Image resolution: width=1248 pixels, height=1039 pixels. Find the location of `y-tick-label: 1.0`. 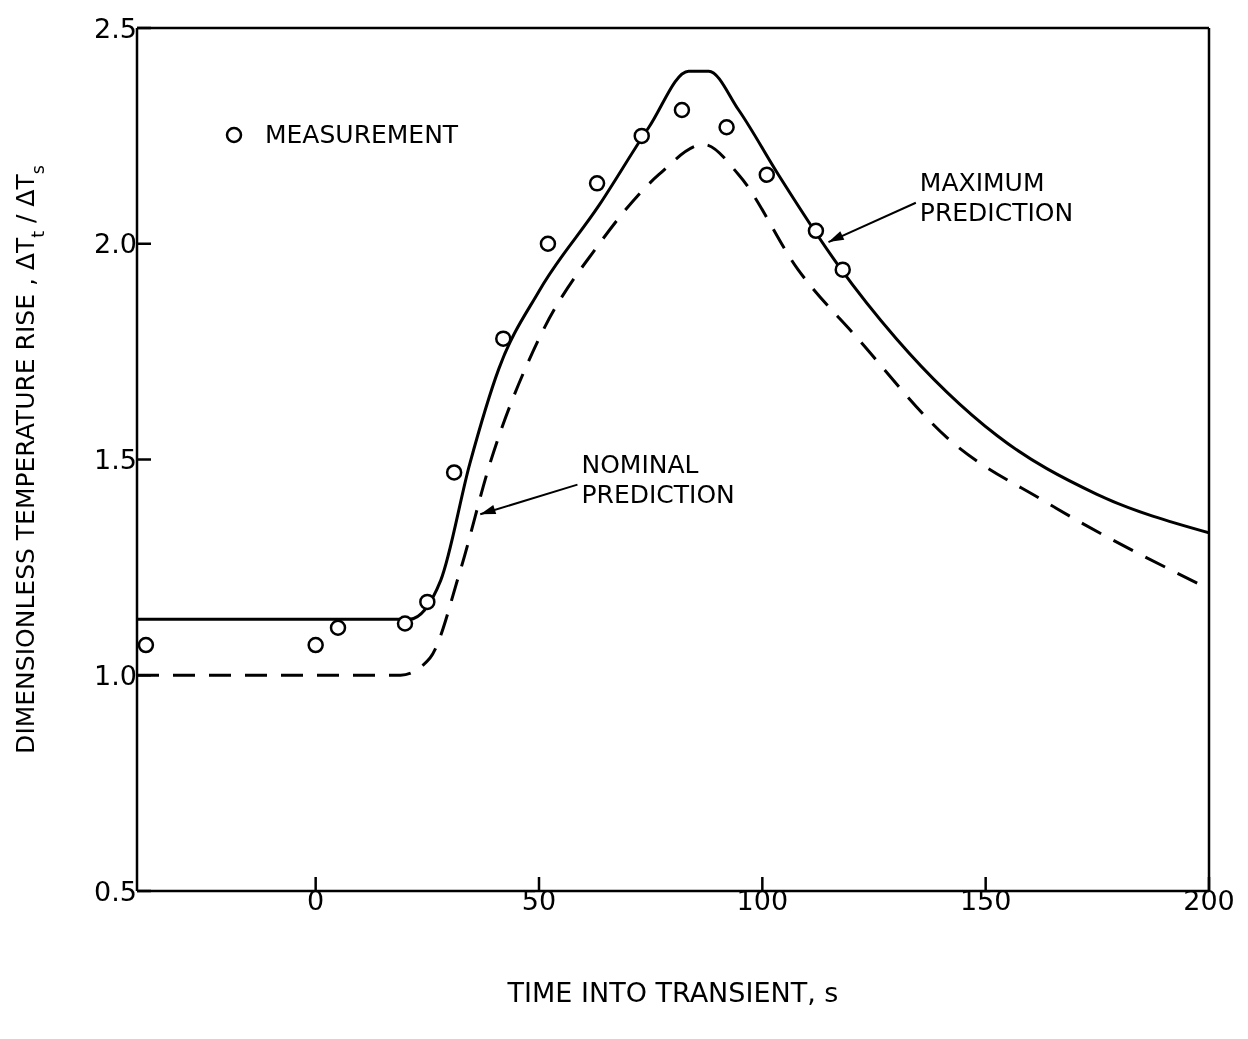

y-tick-label: 1.0 is located at coordinates (115, 675).